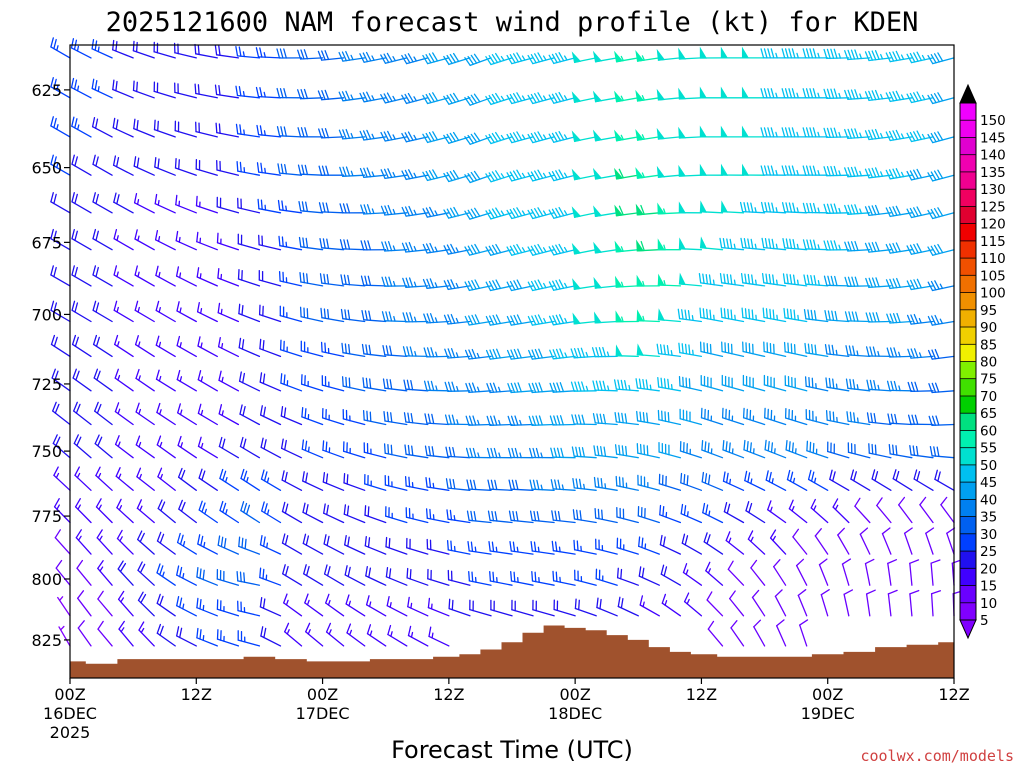 This screenshot has height=768, width=1024. What do you see at coordinates (988, 380) in the screenshot?
I see `colorbar-label: 75` at bounding box center [988, 380].